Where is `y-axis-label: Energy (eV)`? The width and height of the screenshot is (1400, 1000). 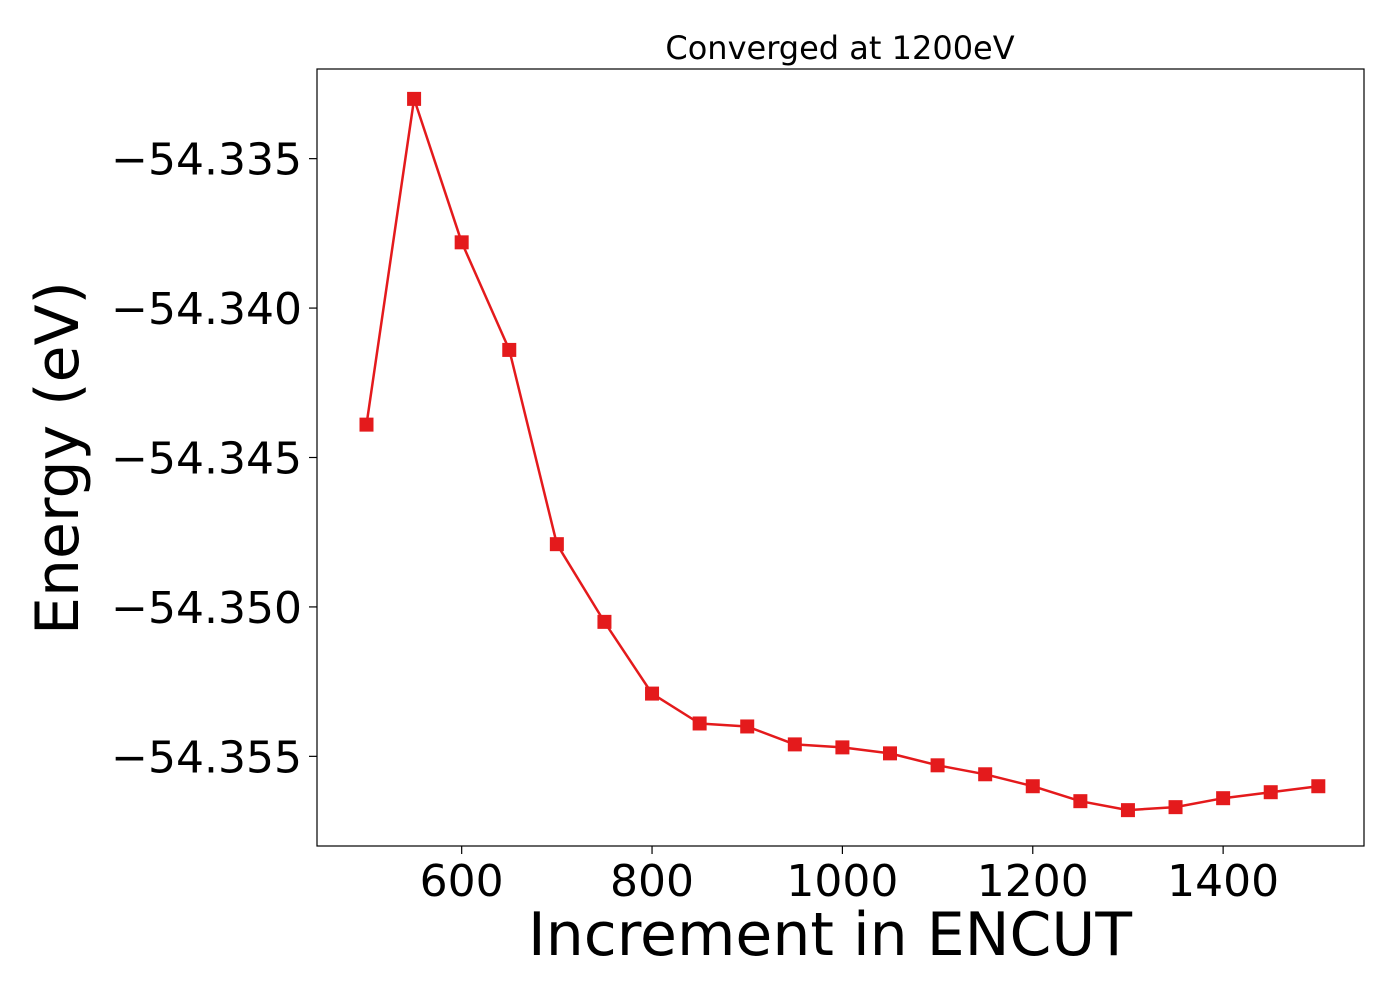
y-axis-label: Energy (eV) is located at coordinates (58, 458).